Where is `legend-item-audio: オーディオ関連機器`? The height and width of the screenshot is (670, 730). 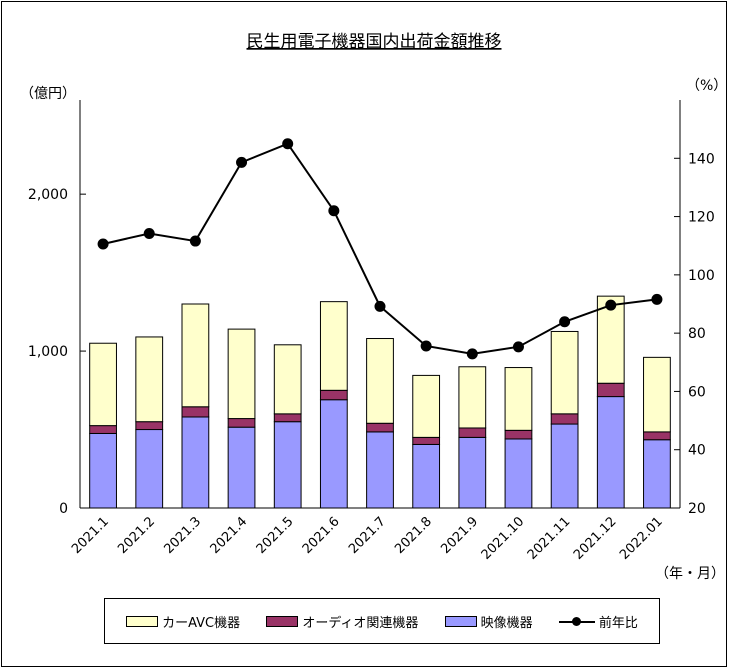 legend-item-audio: オーディオ関連機器 is located at coordinates (342, 621).